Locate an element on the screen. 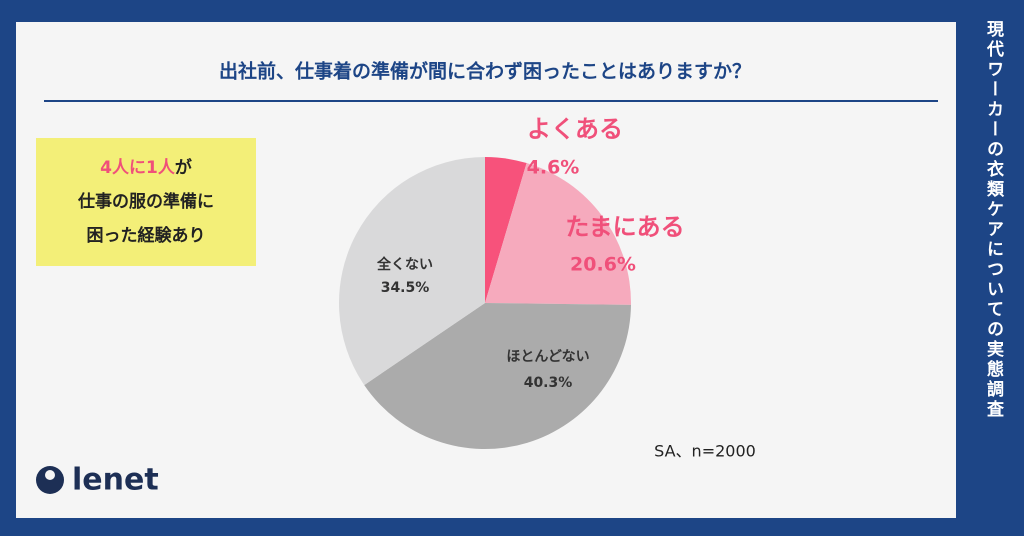 The height and width of the screenshot is (536, 1024). value-label: 4.6% is located at coordinates (553, 168).